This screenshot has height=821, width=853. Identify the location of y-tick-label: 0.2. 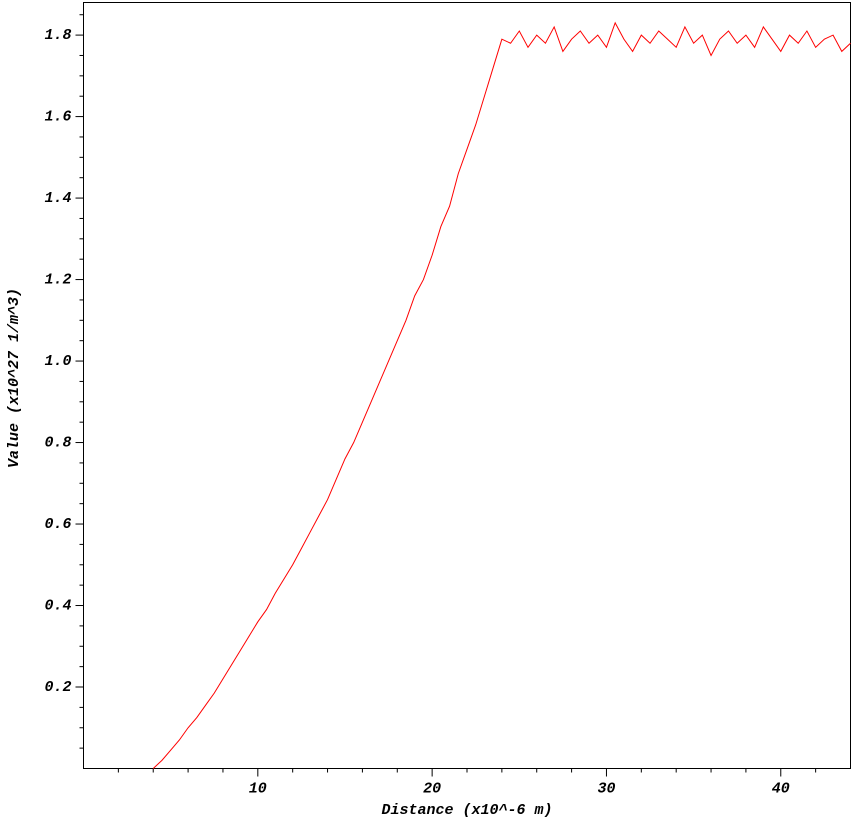
(57, 687).